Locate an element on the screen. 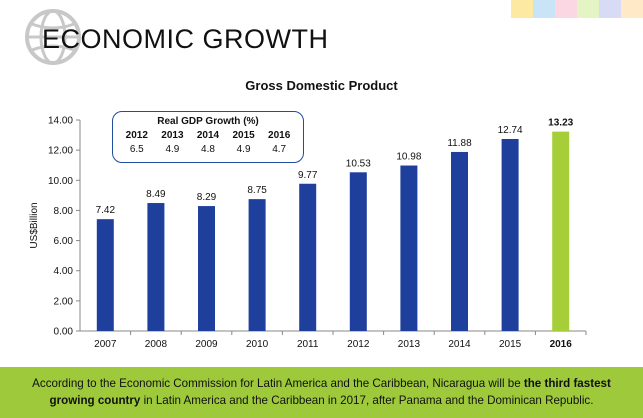 This screenshot has height=418, width=643. x-tick-label: 2009 is located at coordinates (206, 344).